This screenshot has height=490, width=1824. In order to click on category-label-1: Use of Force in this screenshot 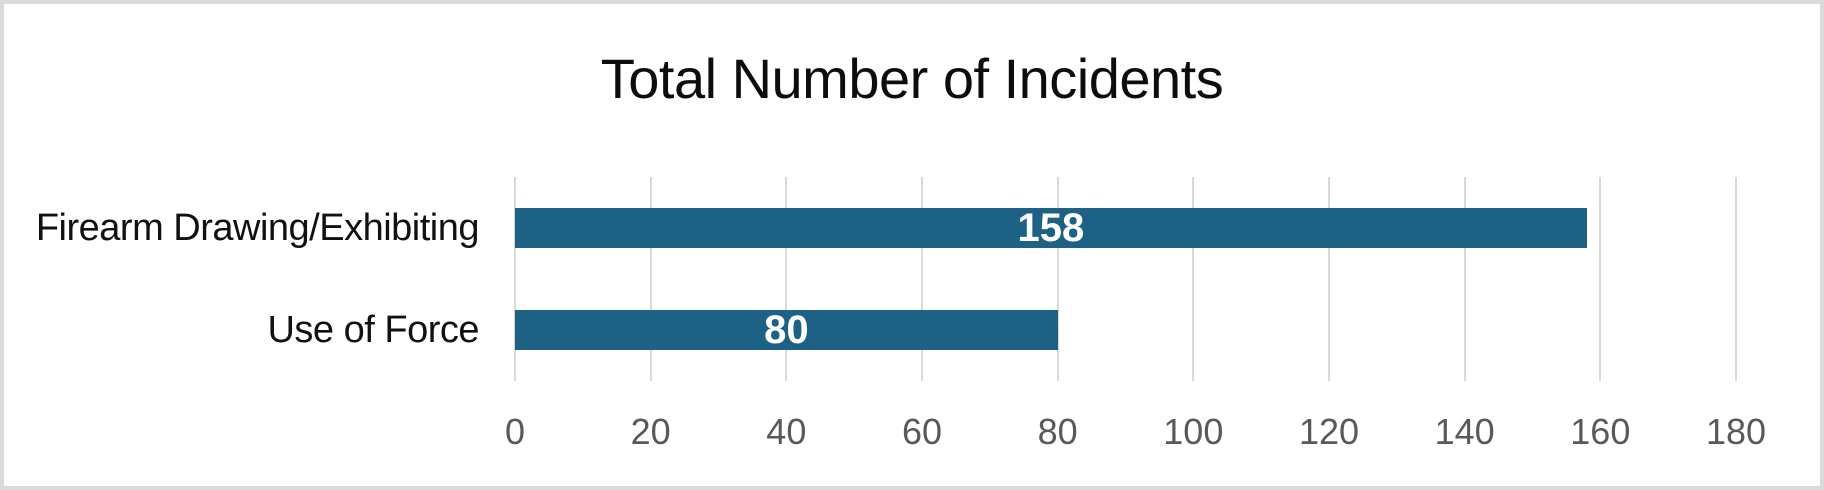, I will do `click(373, 330)`.